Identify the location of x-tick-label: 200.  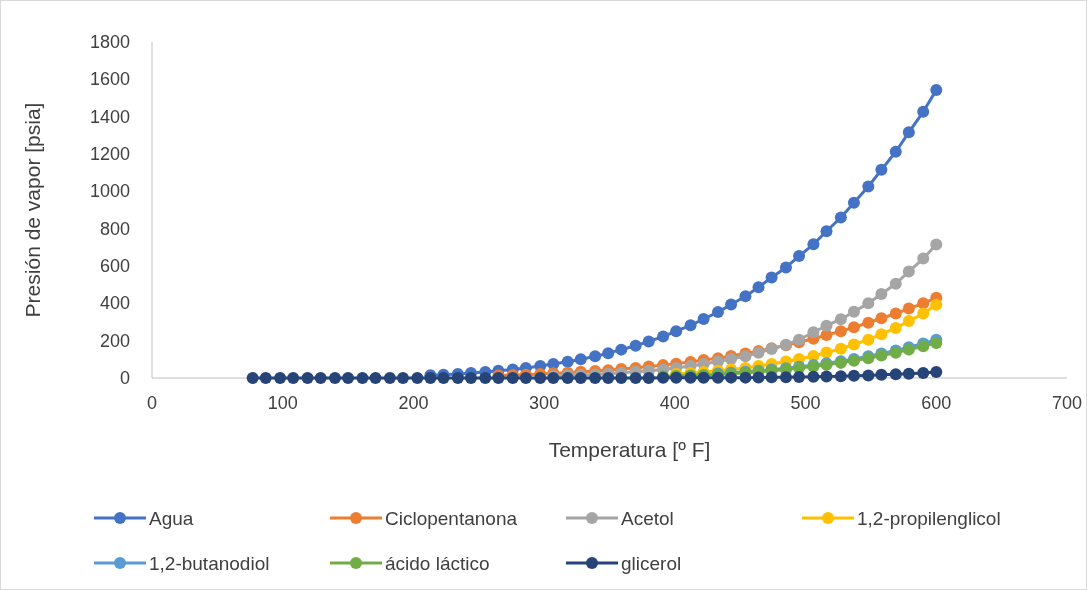
(413, 403).